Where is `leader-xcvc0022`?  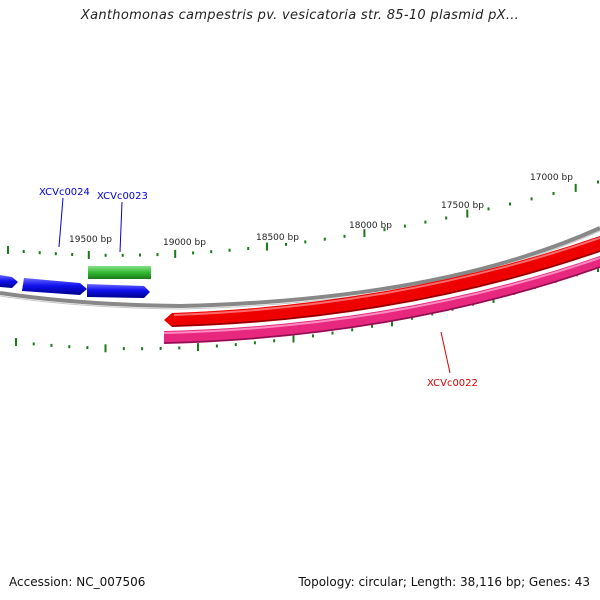
leader-xcvc0022 is located at coordinates (445, 352).